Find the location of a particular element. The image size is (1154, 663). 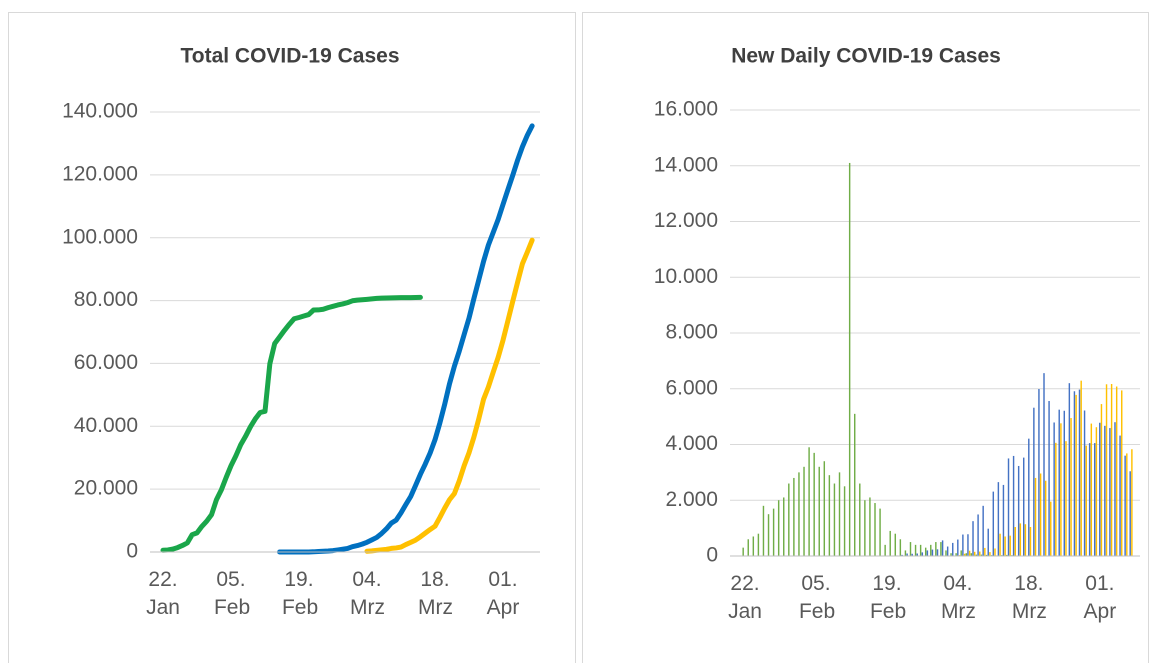

line is located at coordinates (449, 395).